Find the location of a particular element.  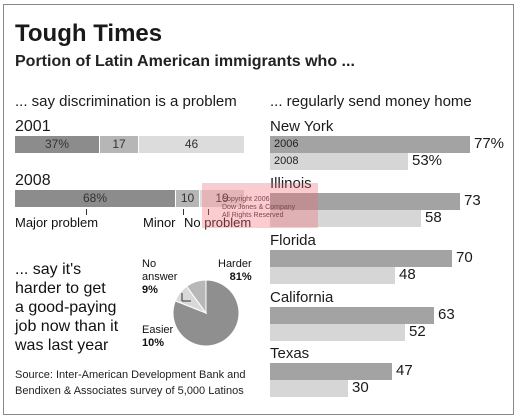

bar-texas-2006 is located at coordinates (331, 371).